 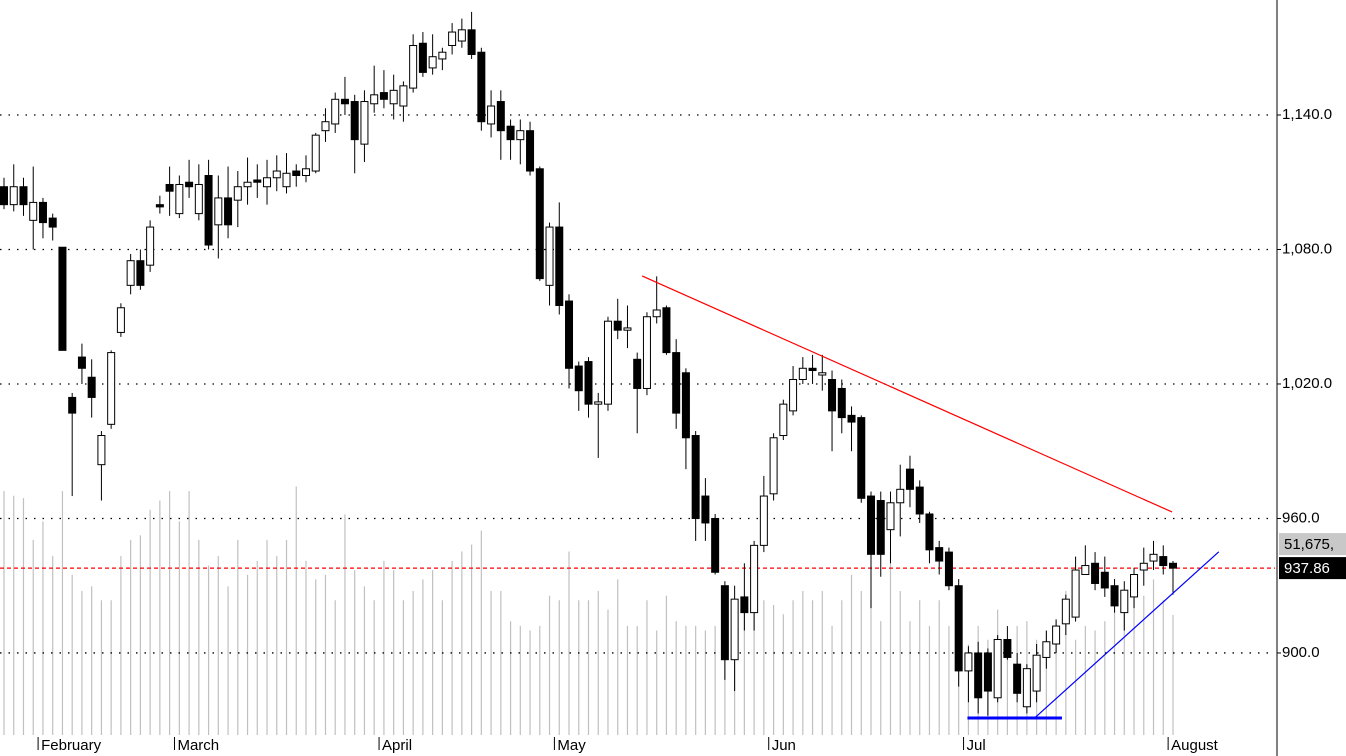 I want to click on y-tick-label: 1,140.0, so click(x=1307, y=114).